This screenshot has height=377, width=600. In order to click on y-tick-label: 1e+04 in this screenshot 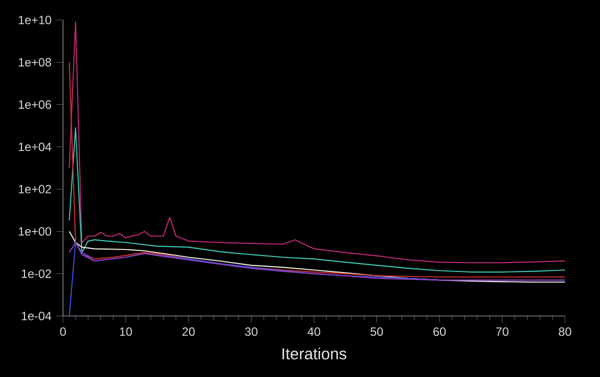, I will do `click(35, 147)`.